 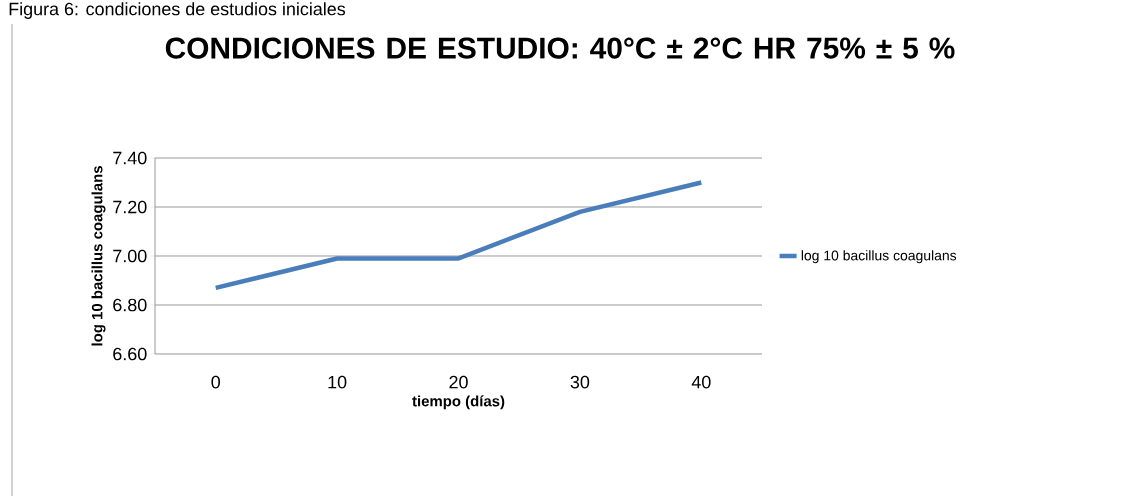 I want to click on legend-label: log 10 bacillus coagulans, so click(x=879, y=257).